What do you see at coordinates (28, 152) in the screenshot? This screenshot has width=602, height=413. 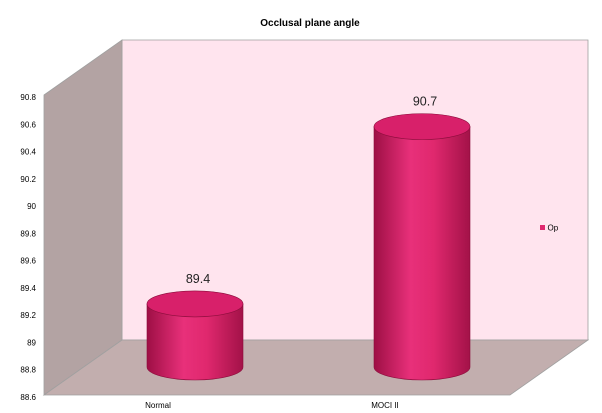 I see `y-tick-label: 90.4` at bounding box center [28, 152].